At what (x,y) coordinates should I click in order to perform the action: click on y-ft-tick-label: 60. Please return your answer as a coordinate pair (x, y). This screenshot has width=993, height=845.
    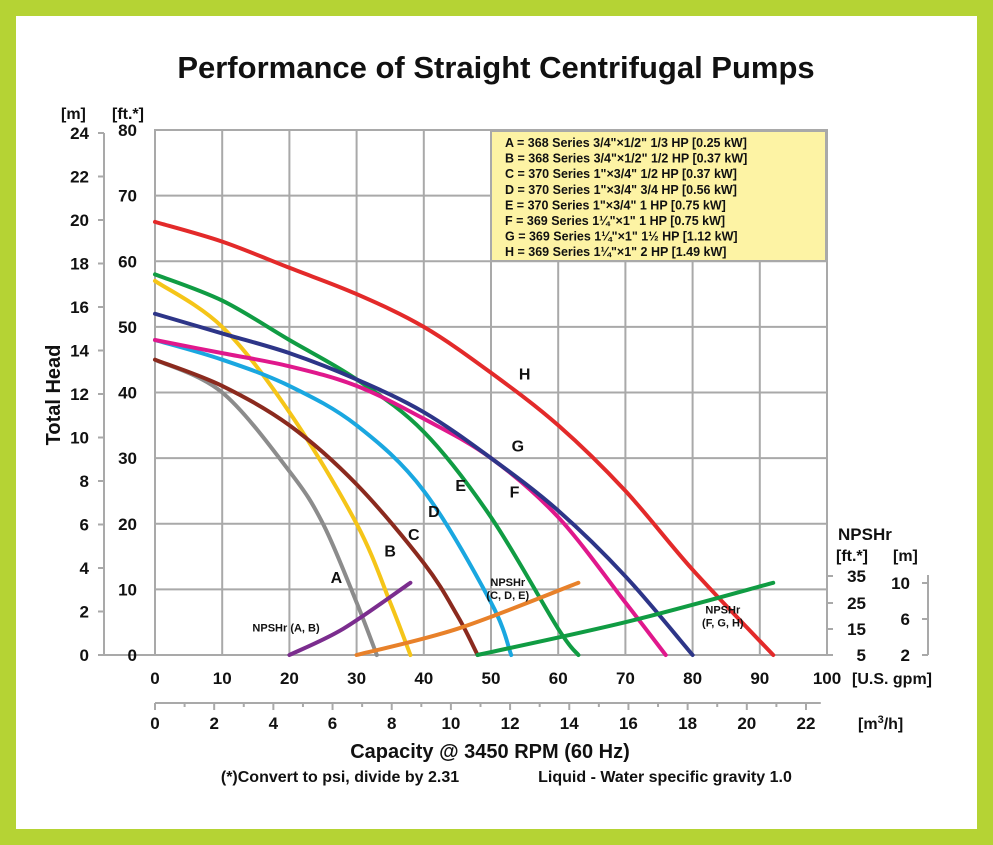
    Looking at the image, I should click on (127, 261).